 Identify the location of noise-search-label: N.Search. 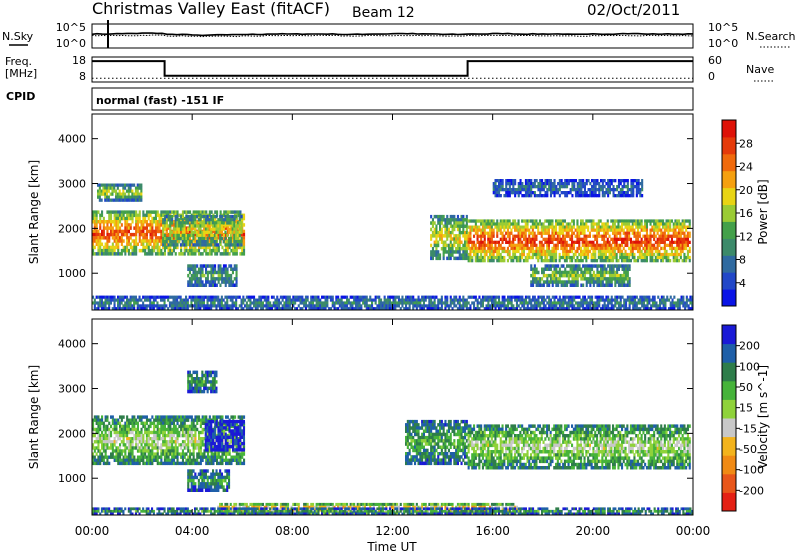
(771, 36).